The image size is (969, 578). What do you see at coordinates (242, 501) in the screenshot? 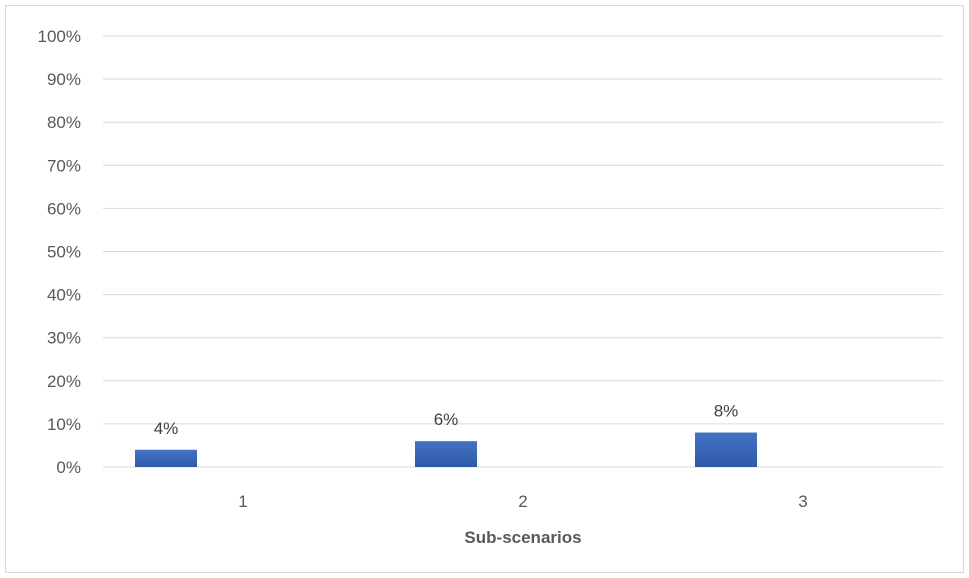
I see `x-tick-label: 1` at bounding box center [242, 501].